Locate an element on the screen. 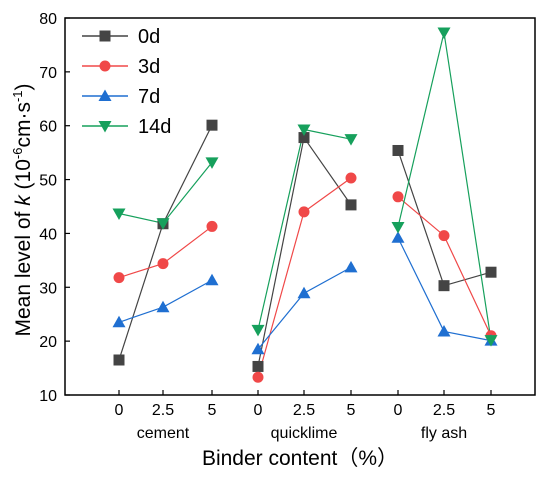 The width and height of the screenshot is (550, 483). y-axis-title-var: k is located at coordinates (23, 200).